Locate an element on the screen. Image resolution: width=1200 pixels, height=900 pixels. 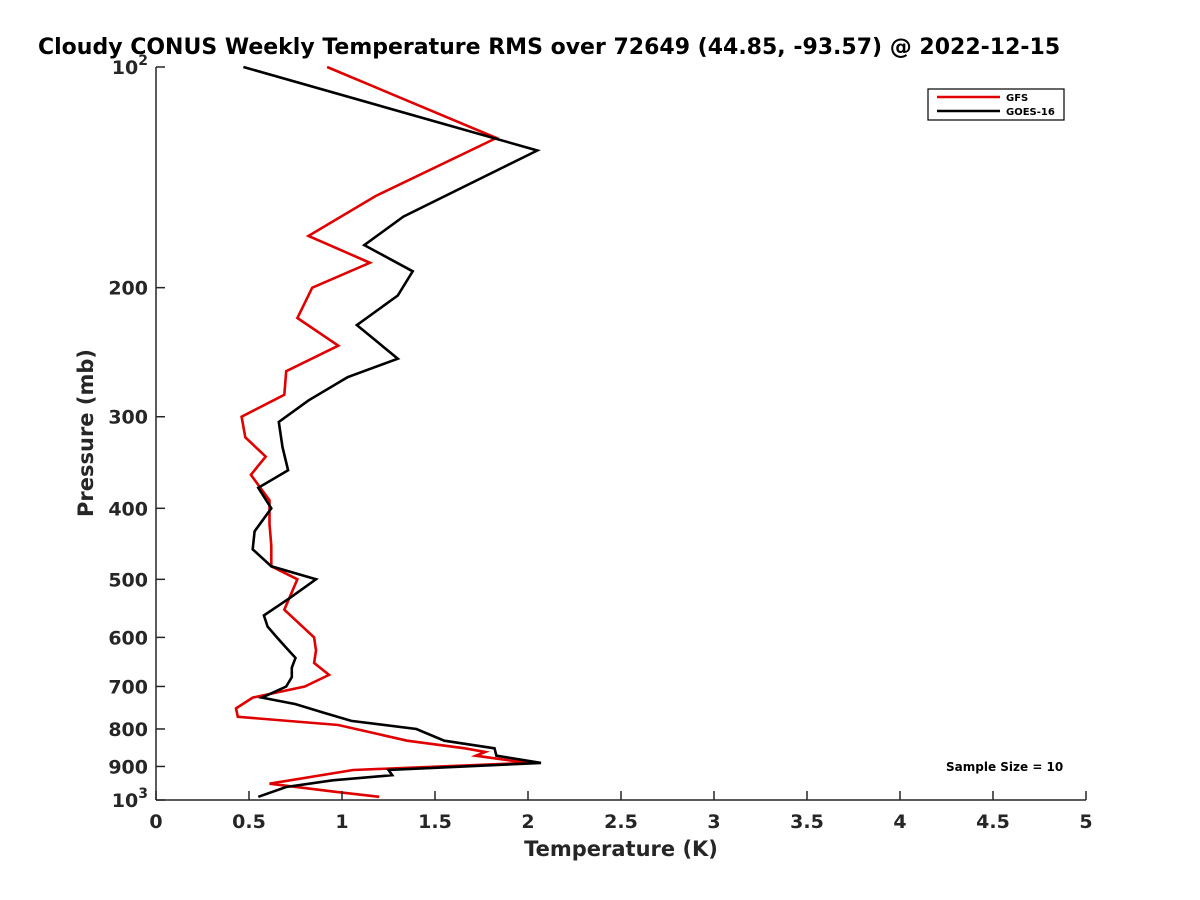
x-tick-label: 0 is located at coordinates (155, 822).